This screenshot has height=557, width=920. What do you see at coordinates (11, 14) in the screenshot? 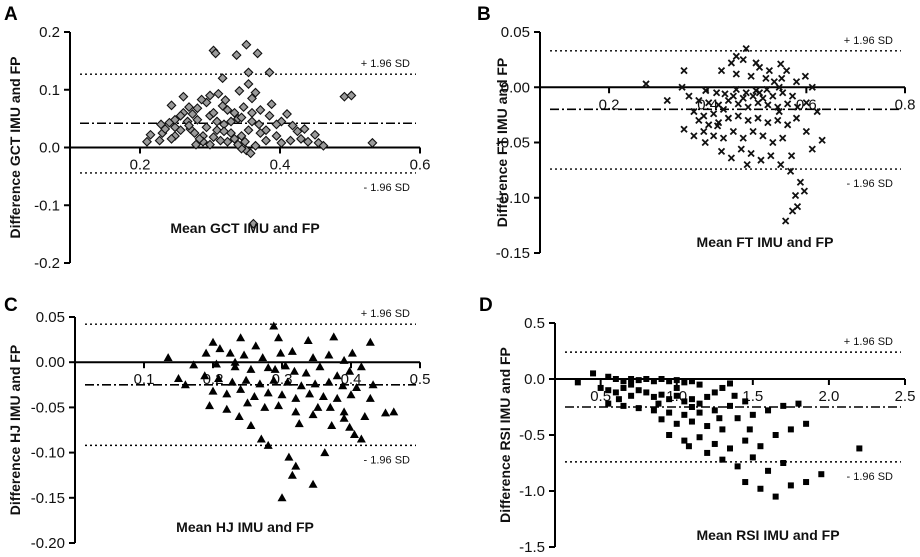
I see `panel-letter: A` at bounding box center [11, 14].